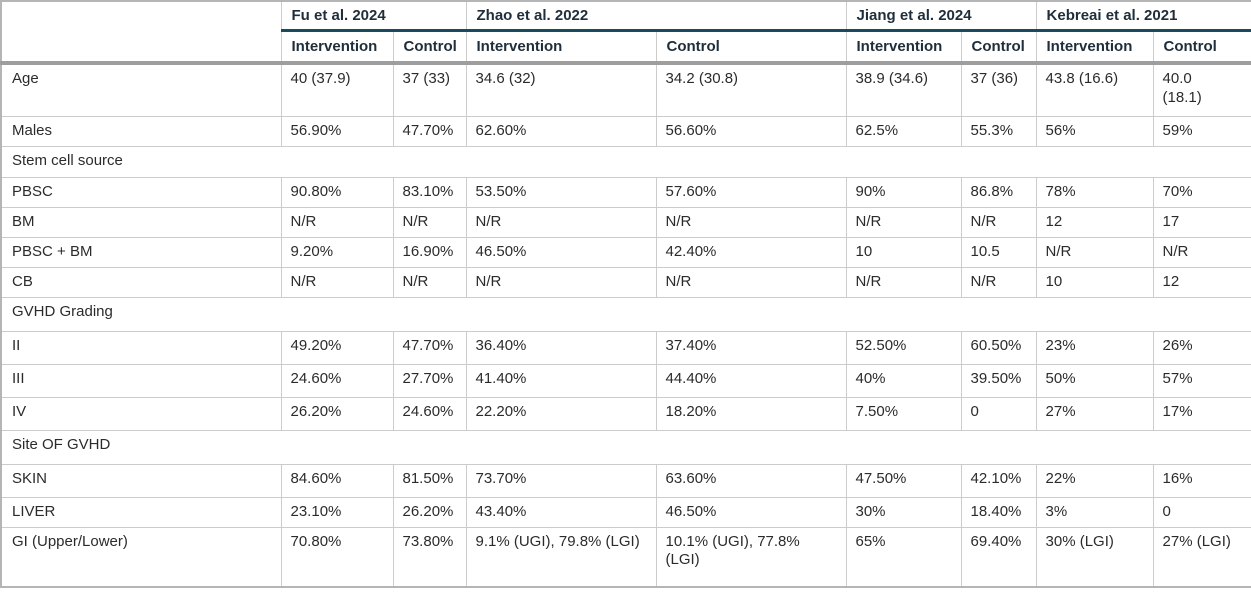 This screenshot has width=1251, height=597. What do you see at coordinates (626, 161) in the screenshot?
I see `section-row: Stem cell source` at bounding box center [626, 161].